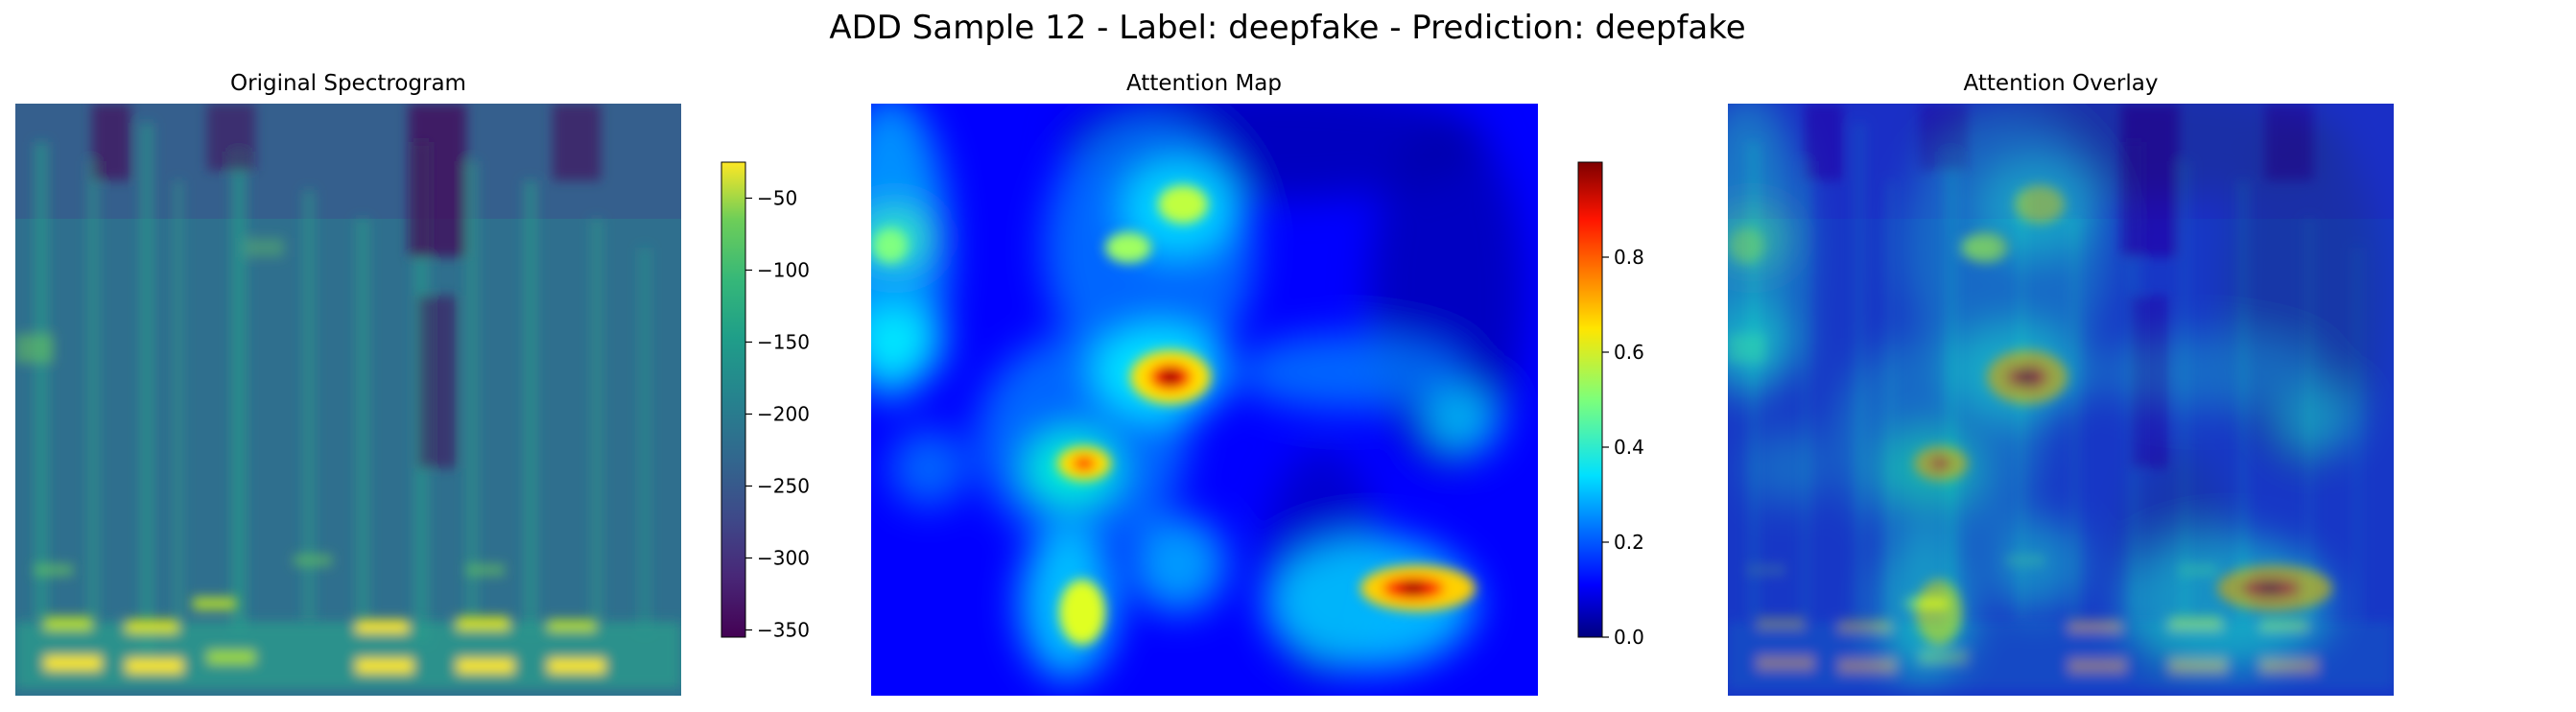 Image resolution: width=2576 pixels, height=712 pixels. I want to click on spectrogram-colorbar-ticks: −50 −100 −150 −200 −250 −300 −350, so click(777, 414).